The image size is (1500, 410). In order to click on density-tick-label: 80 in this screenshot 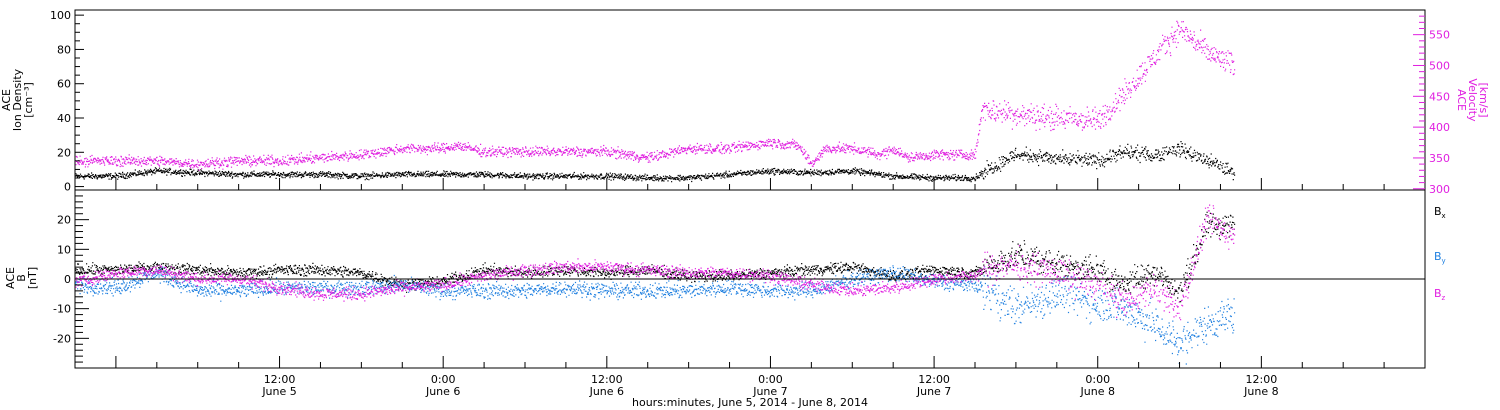, I will do `click(64, 49)`.